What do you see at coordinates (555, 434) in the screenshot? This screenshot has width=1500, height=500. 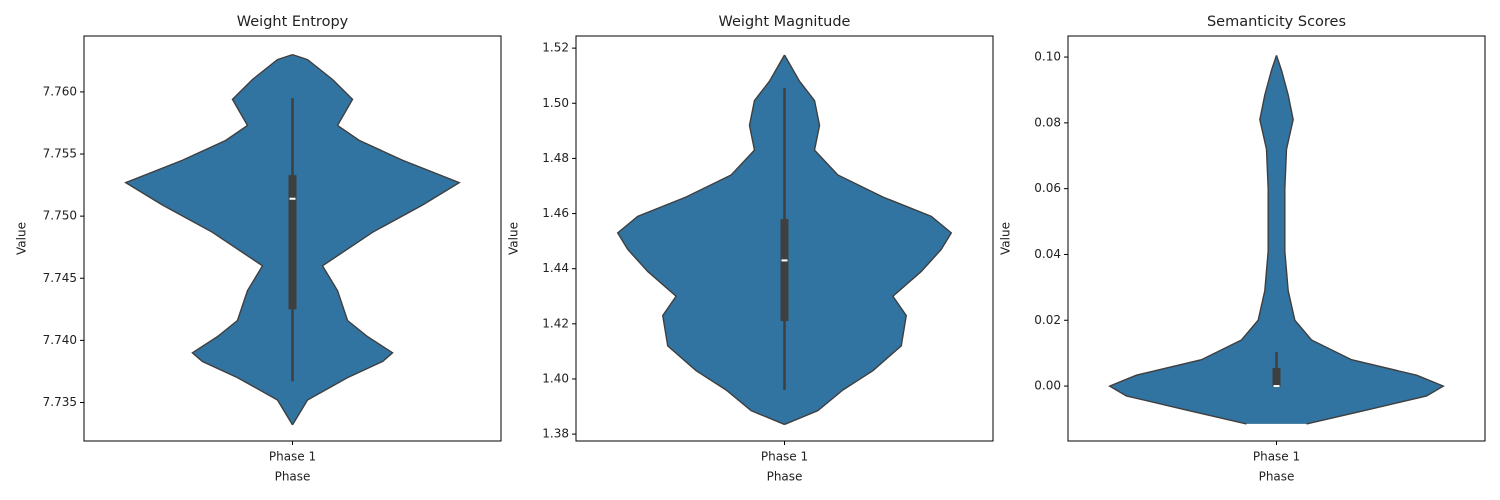 I see `y-tick-label: 1.38` at bounding box center [555, 434].